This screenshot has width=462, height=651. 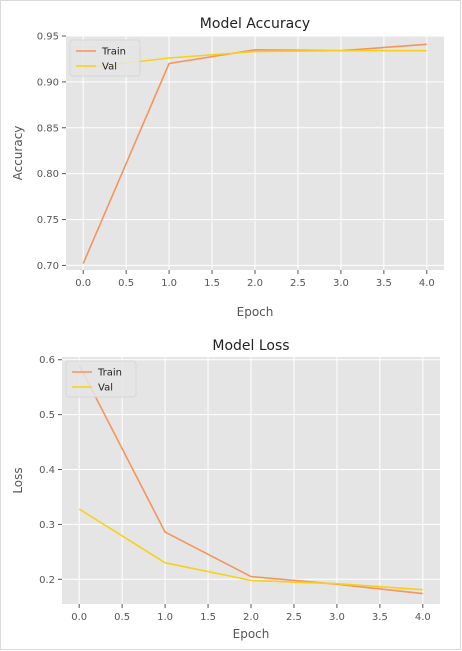 I want to click on y-tick-label: 0.95, so click(x=48, y=37).